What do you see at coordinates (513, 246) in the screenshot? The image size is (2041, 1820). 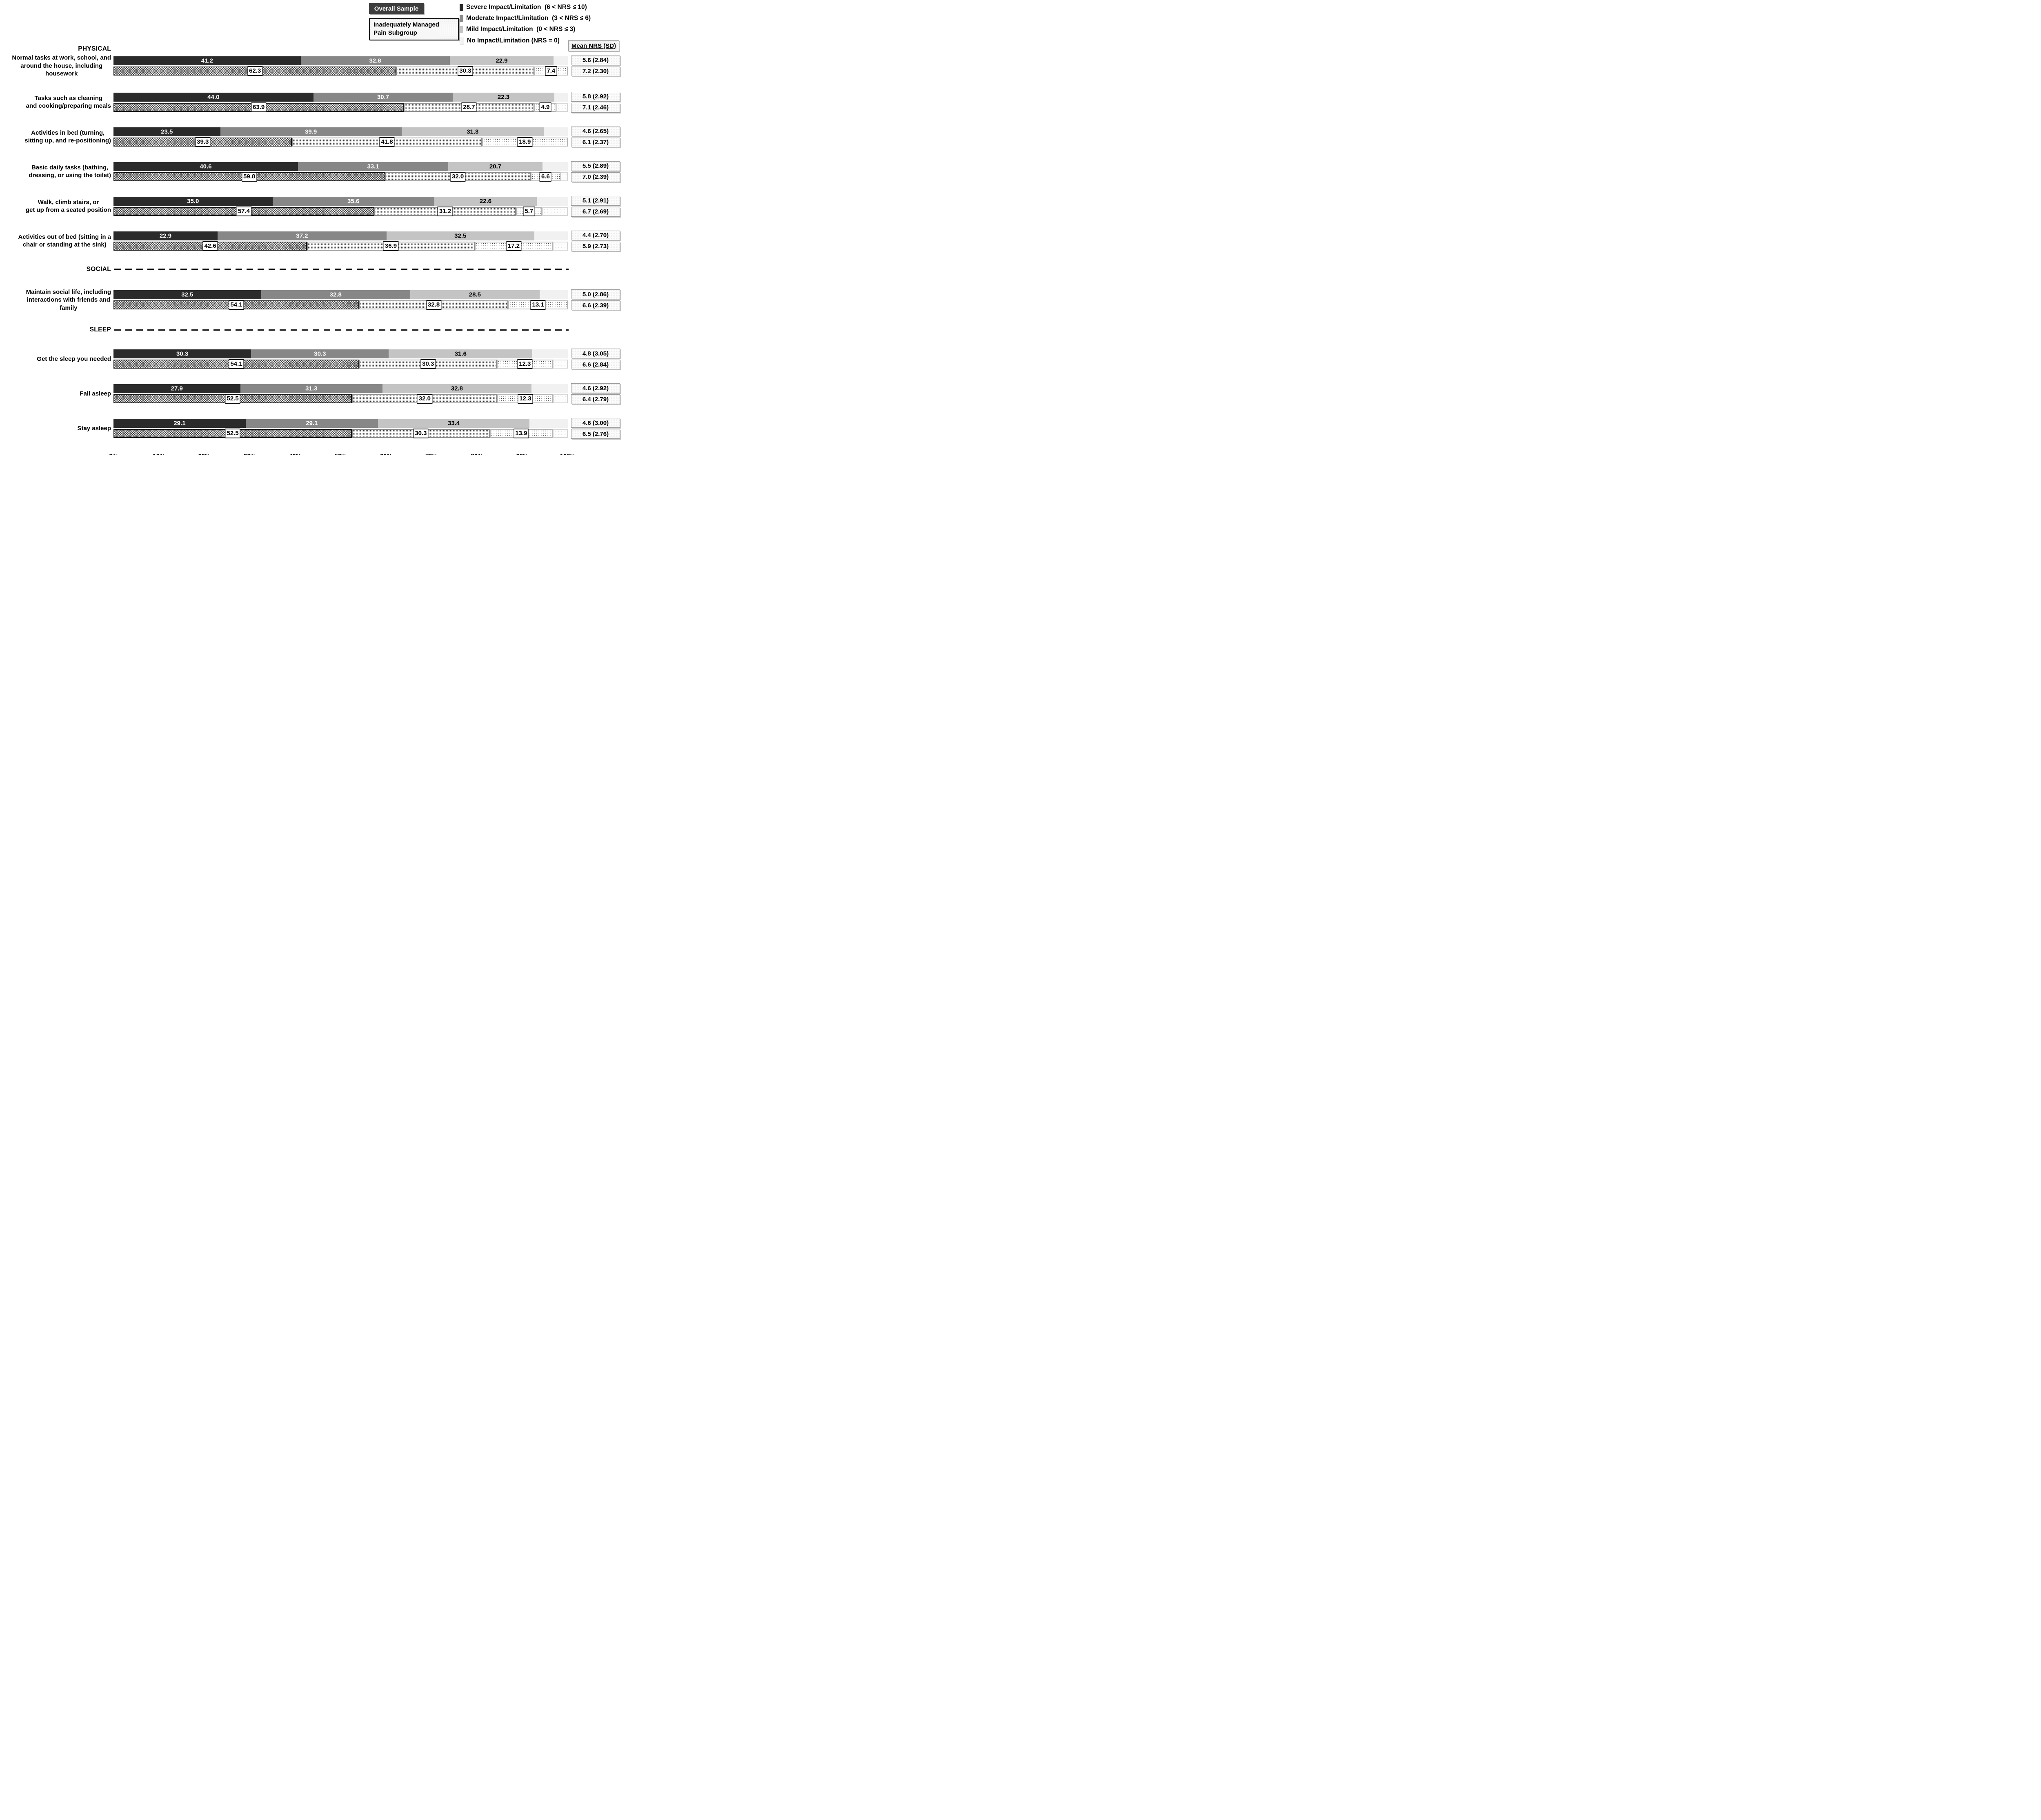 I see `bar-segment-sub-mild: 17.2` at bounding box center [513, 246].